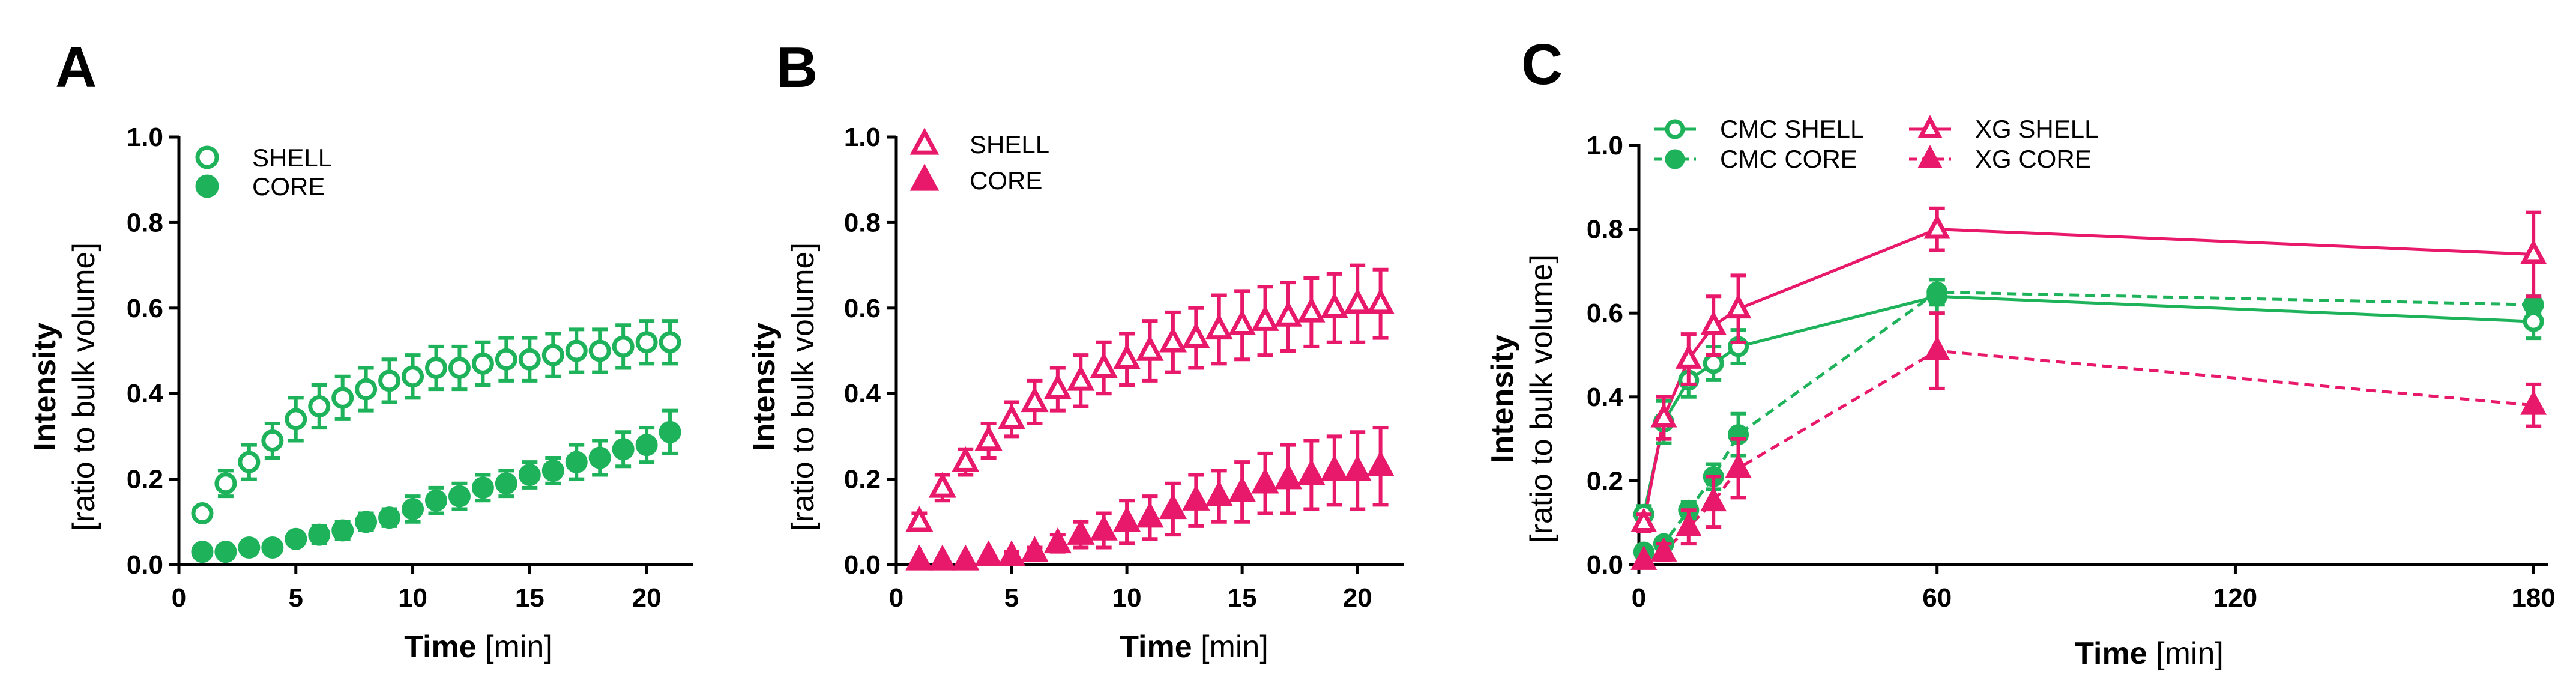 This screenshot has height=695, width=2576. Describe the element at coordinates (288, 186) in the screenshot. I see `panel-a-legend-label: CORE` at that location.